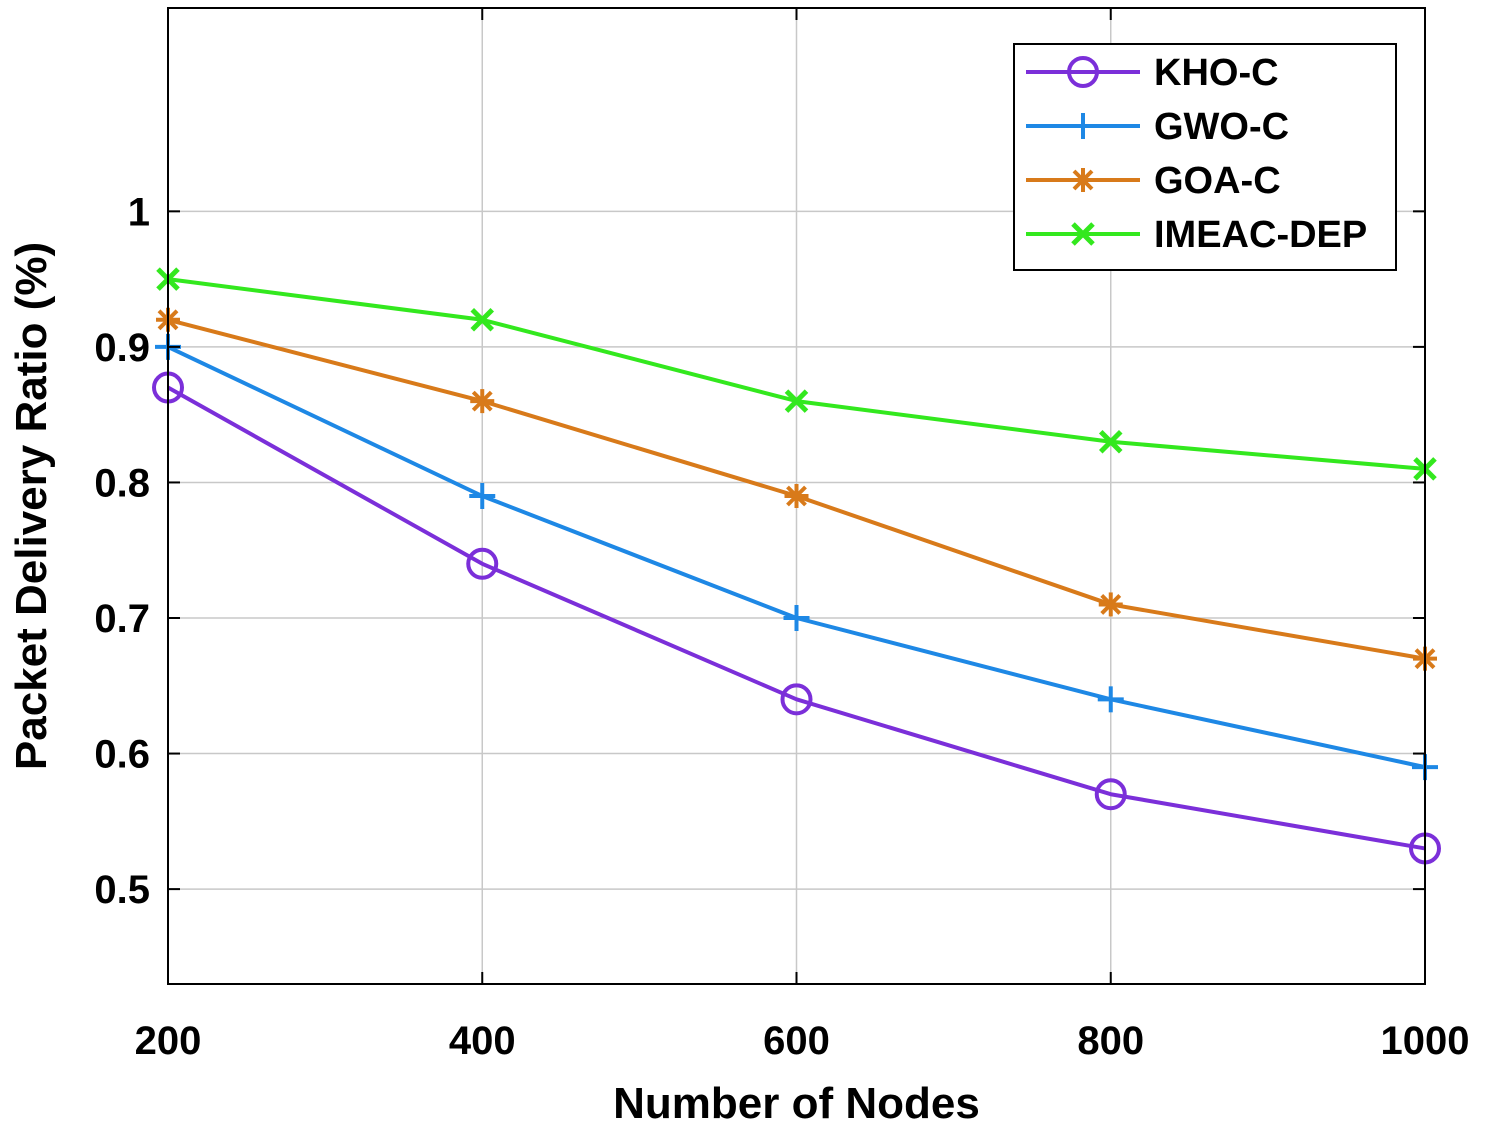  What do you see at coordinates (1152, 73) in the screenshot?
I see `legend-item-kho-c: KHO-C` at bounding box center [1152, 73].